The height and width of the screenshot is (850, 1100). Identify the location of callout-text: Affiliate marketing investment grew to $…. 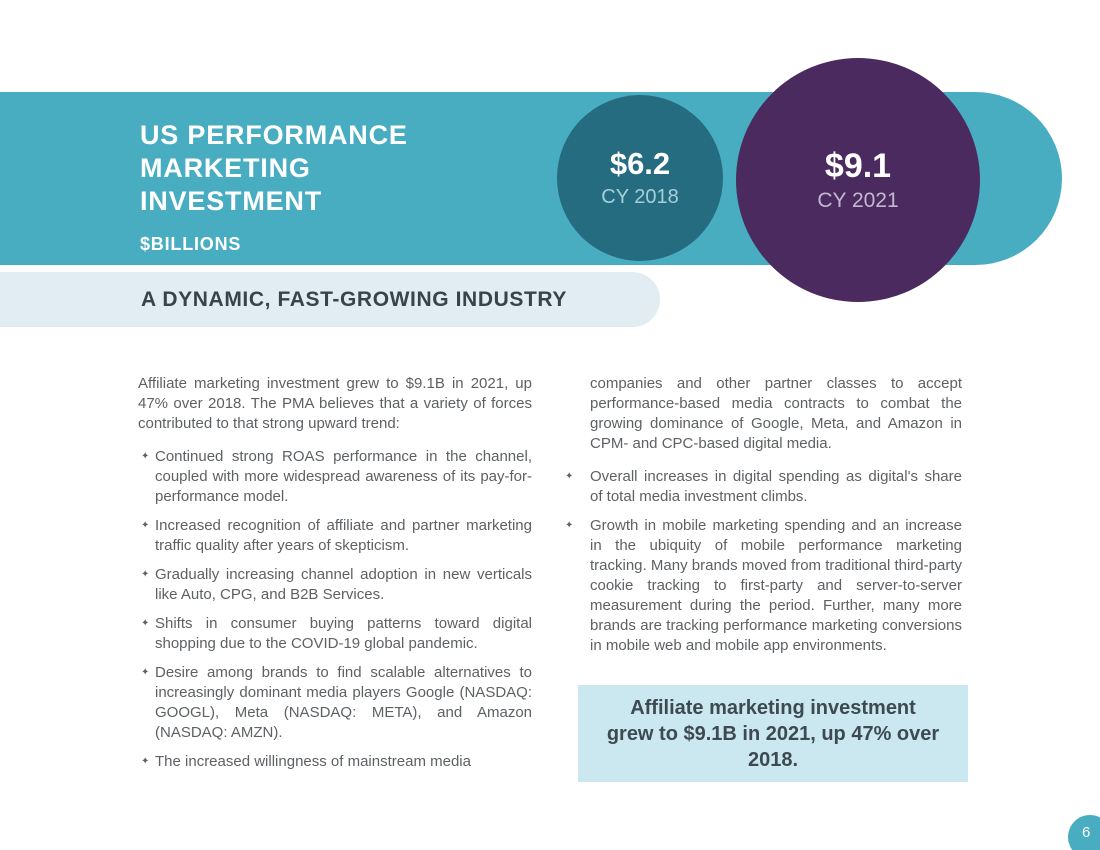
(773, 733).